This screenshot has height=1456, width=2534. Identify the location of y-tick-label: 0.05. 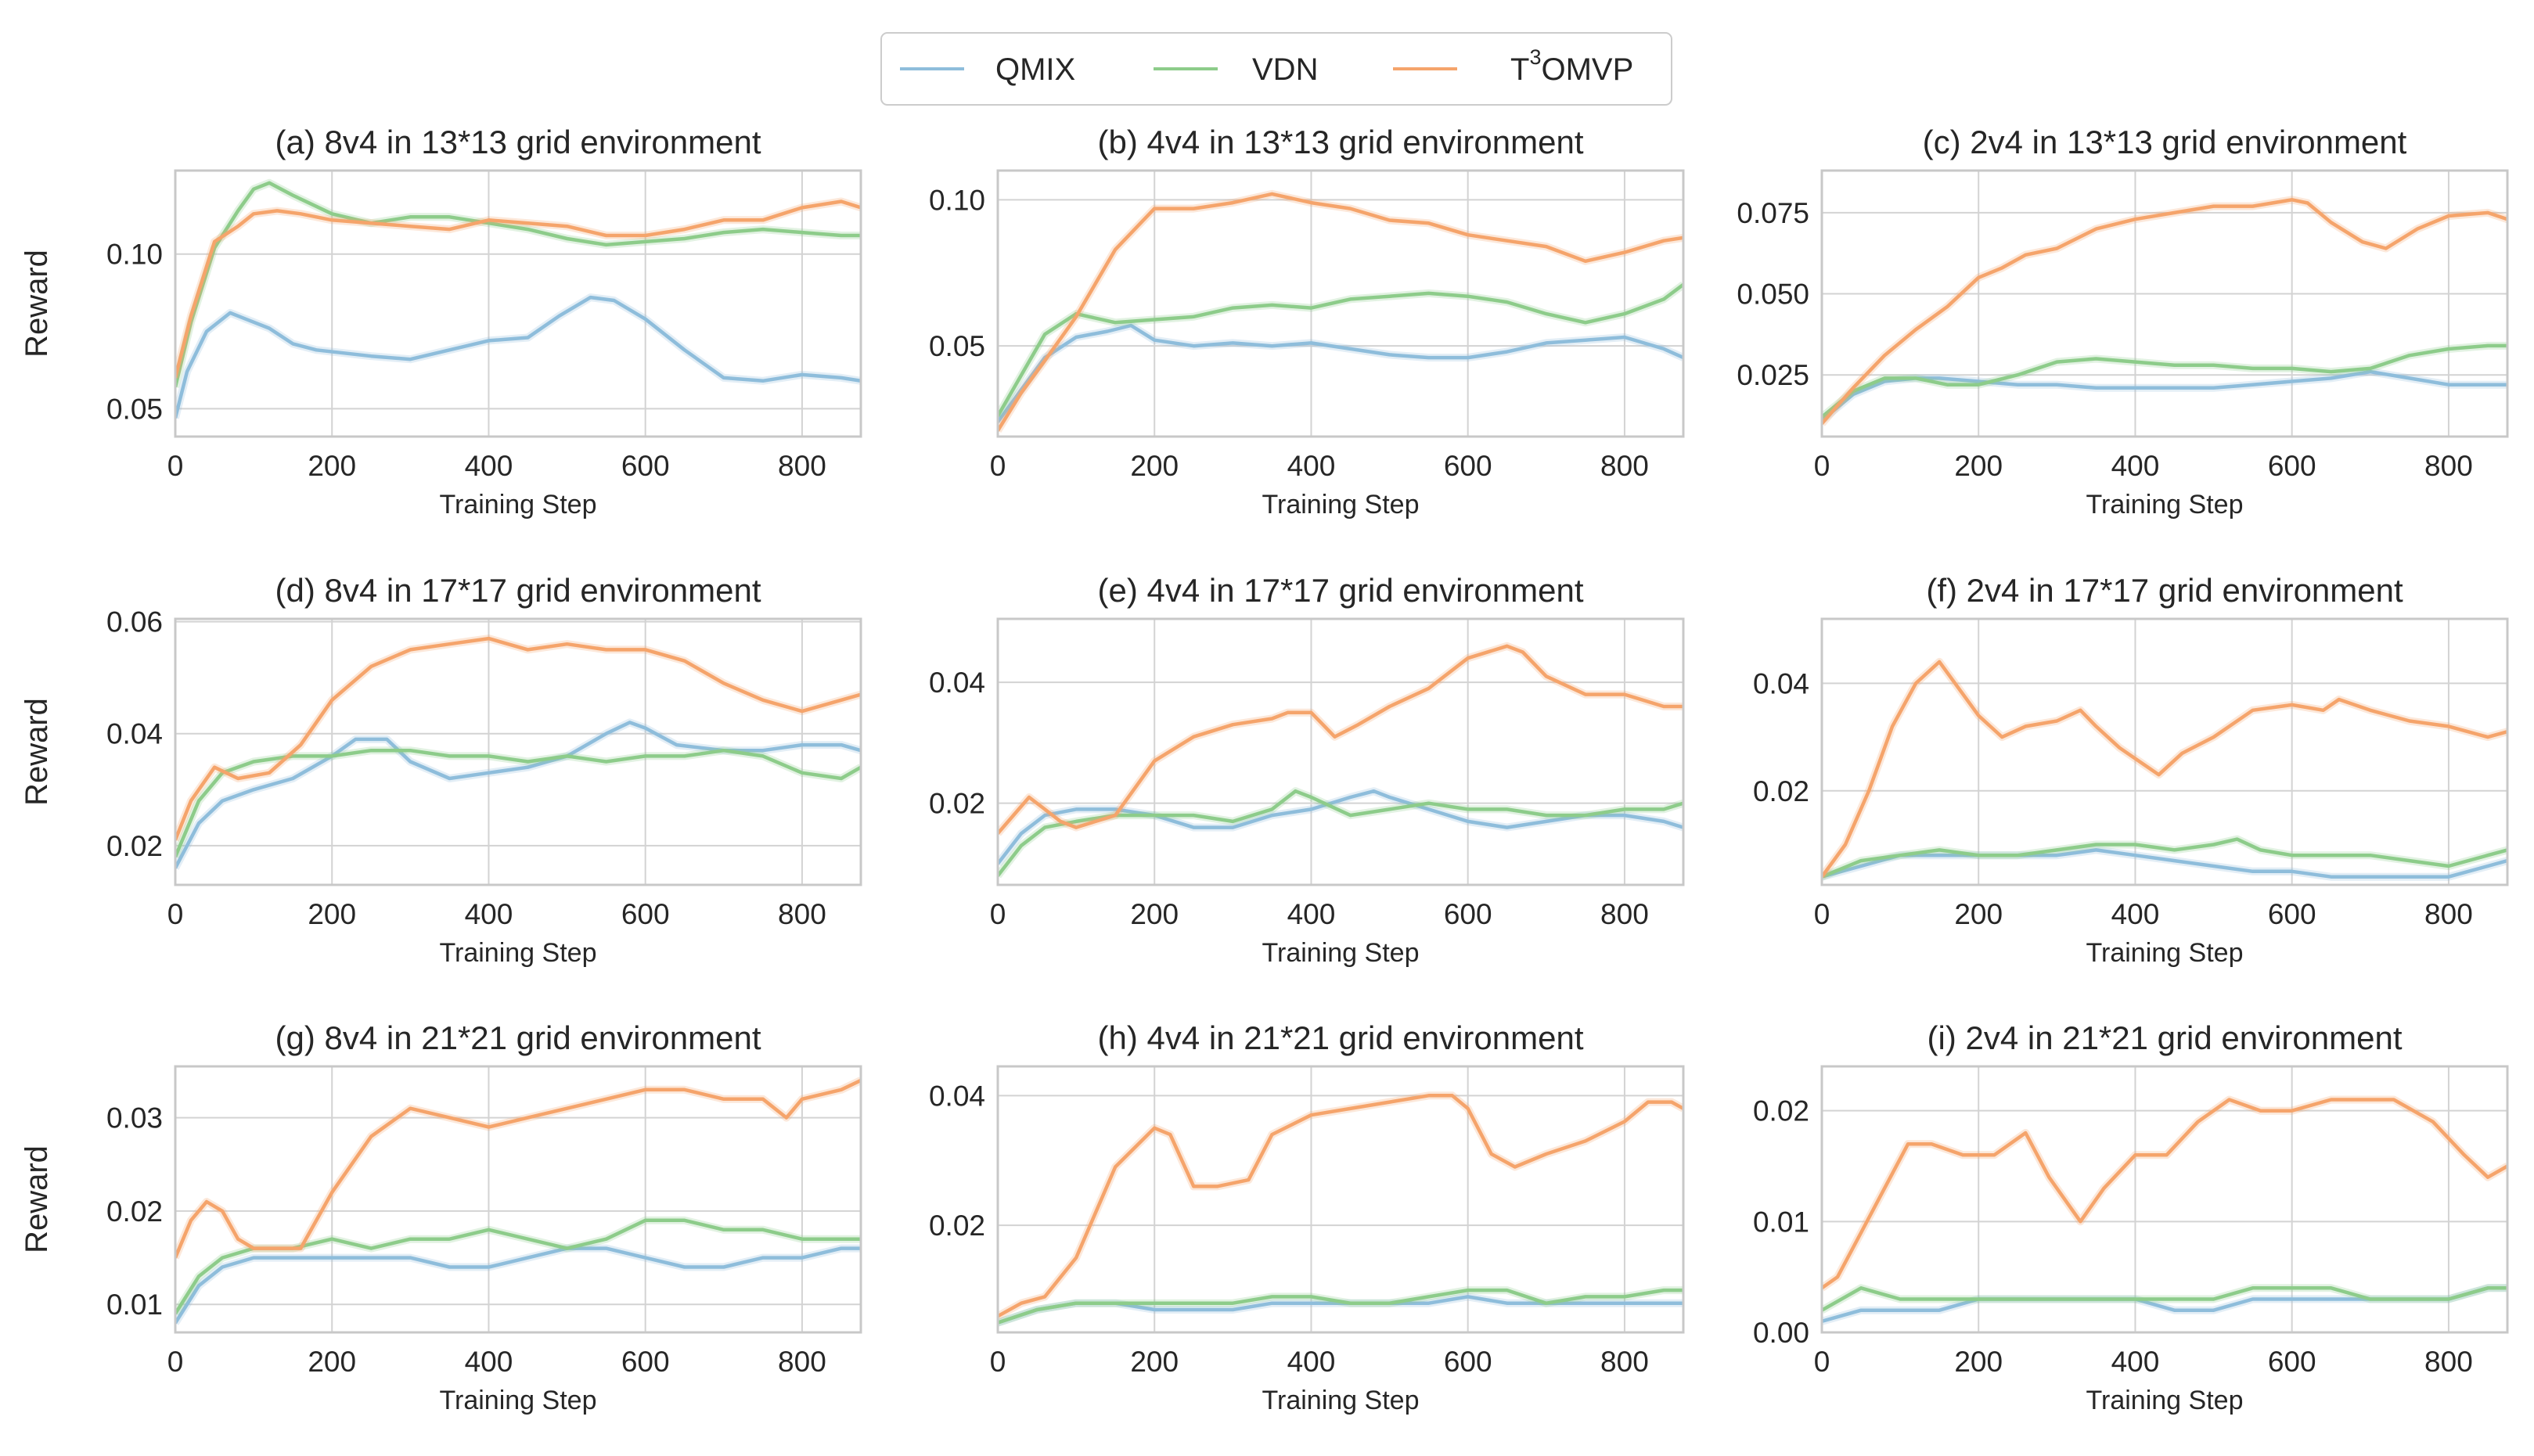
(134, 409).